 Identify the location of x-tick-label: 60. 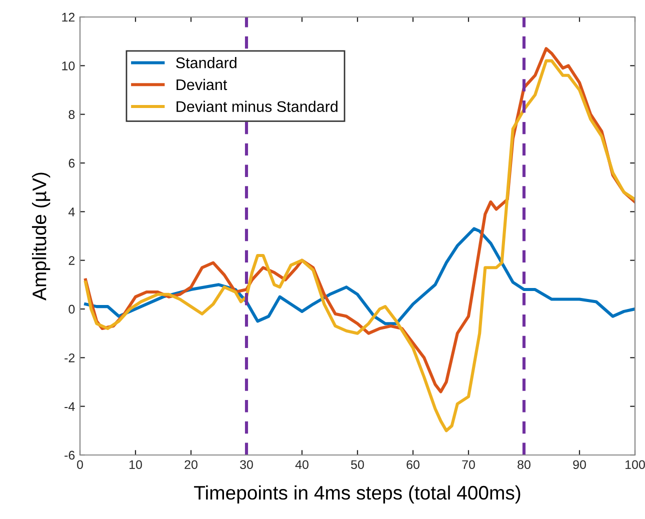
(413, 465).